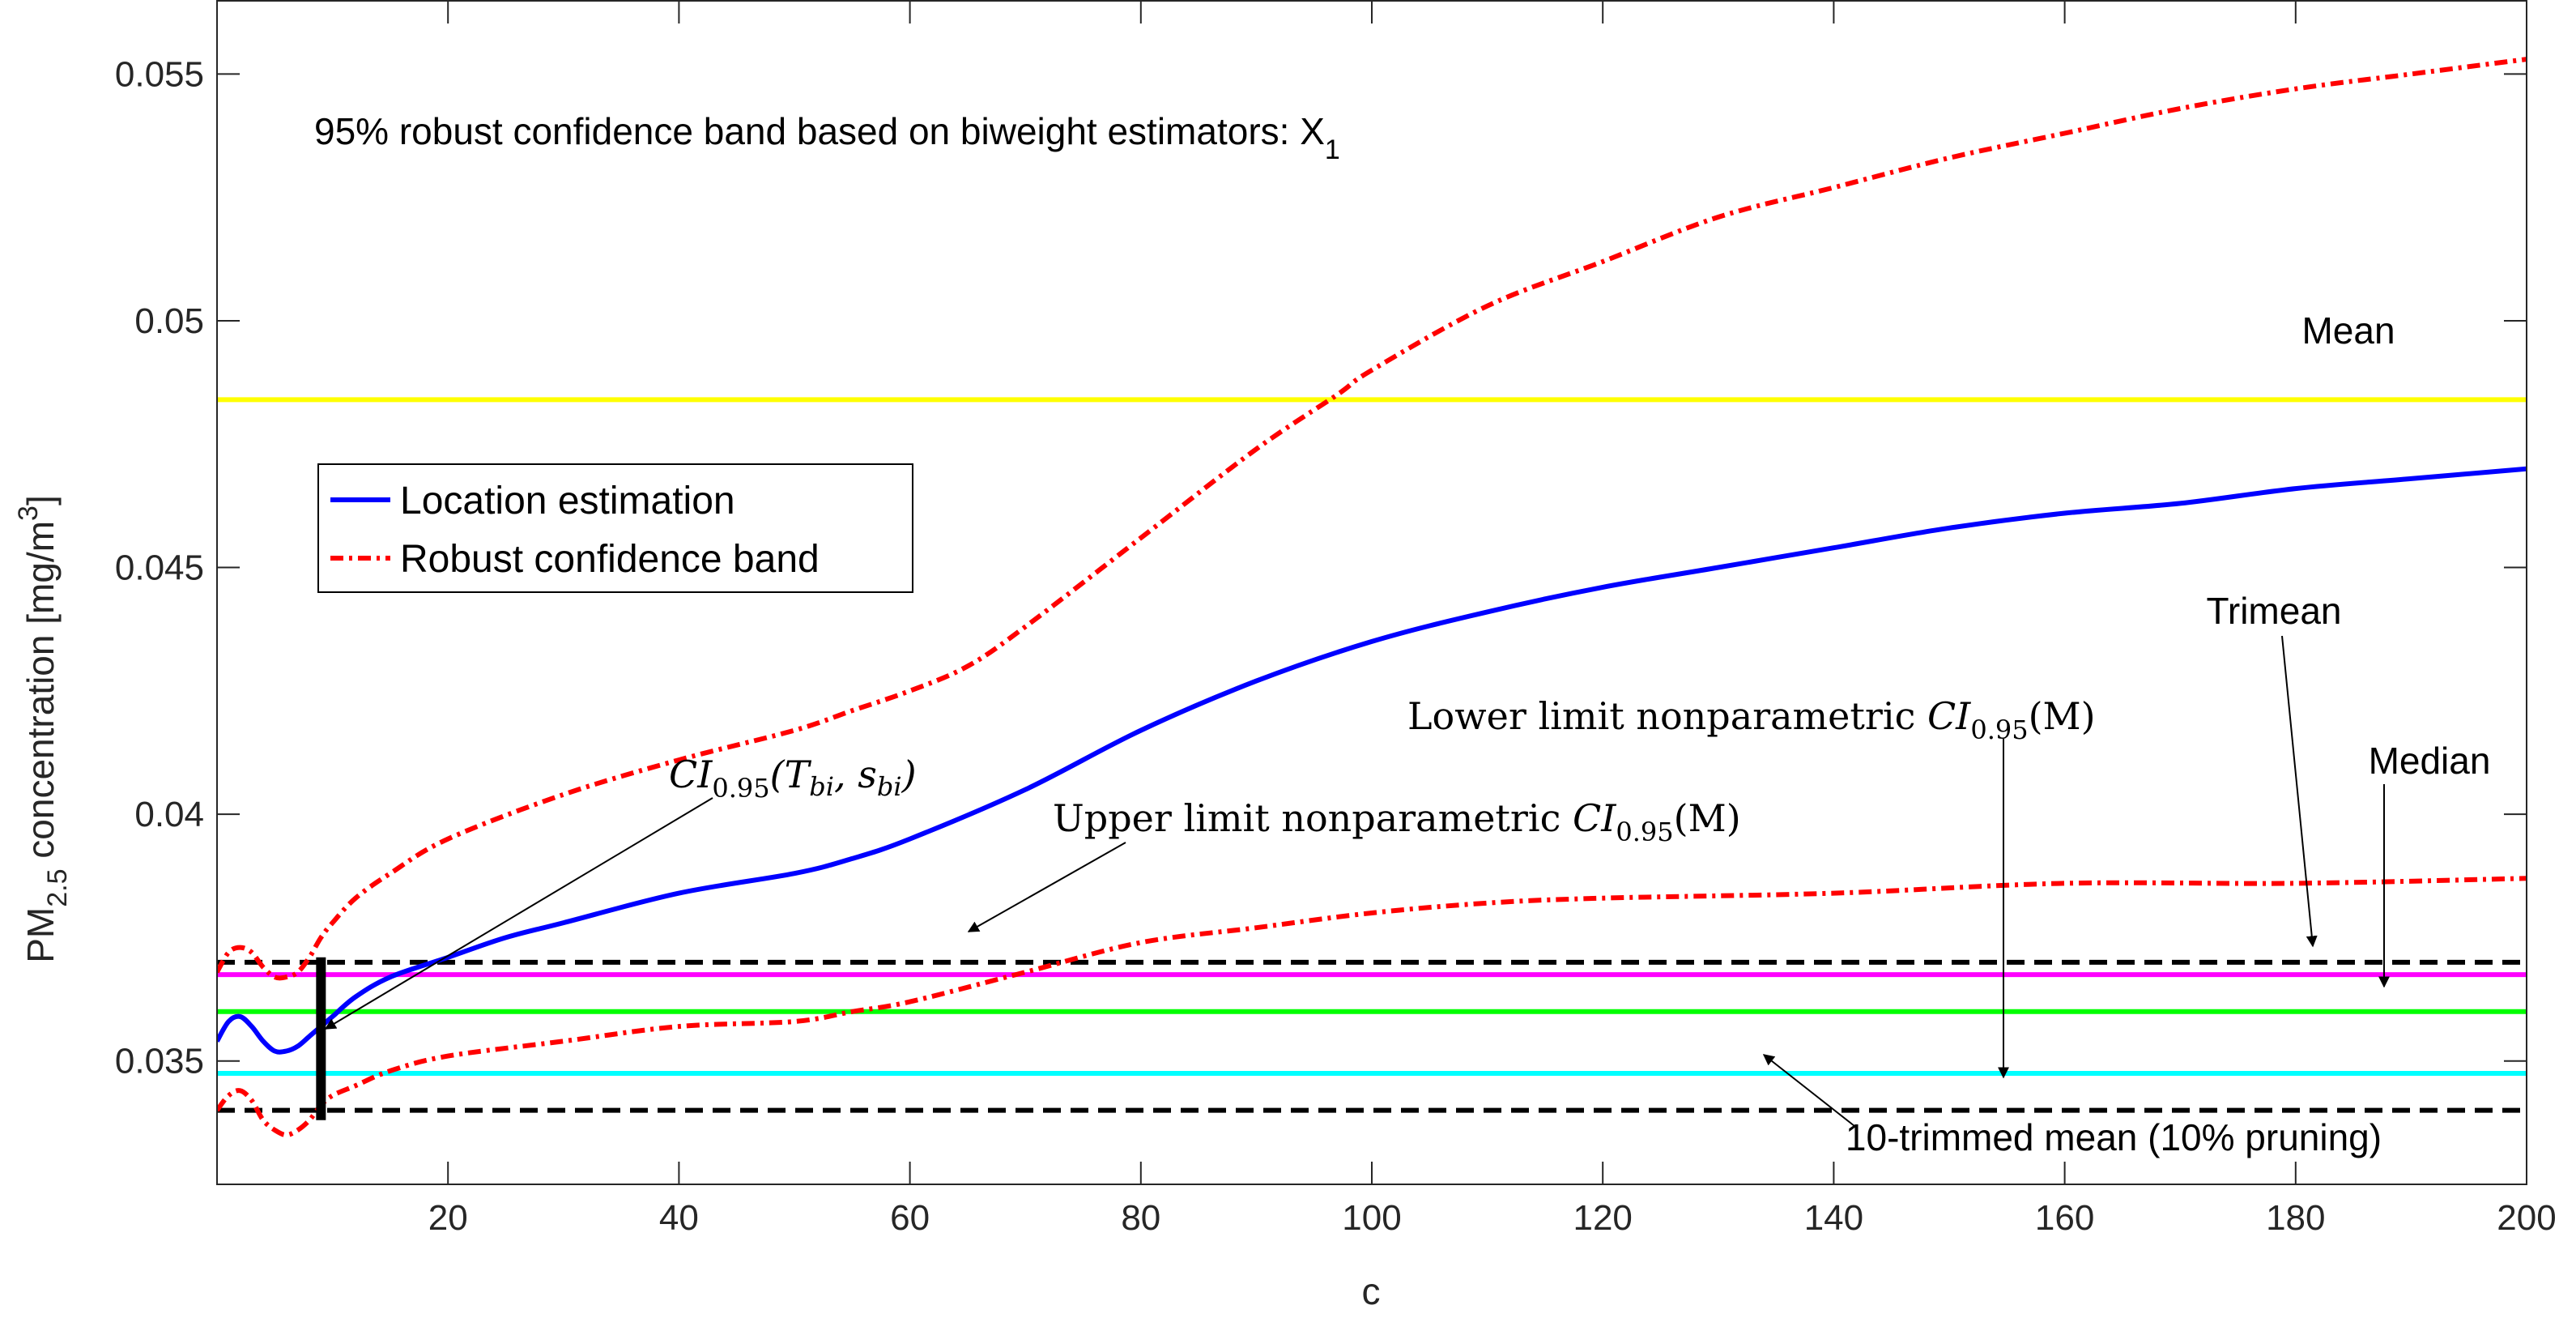 Image resolution: width=2576 pixels, height=1318 pixels. Describe the element at coordinates (43, 729) in the screenshot. I see `y-axis-label: PM2.5 concentration [mg/m3]` at that location.